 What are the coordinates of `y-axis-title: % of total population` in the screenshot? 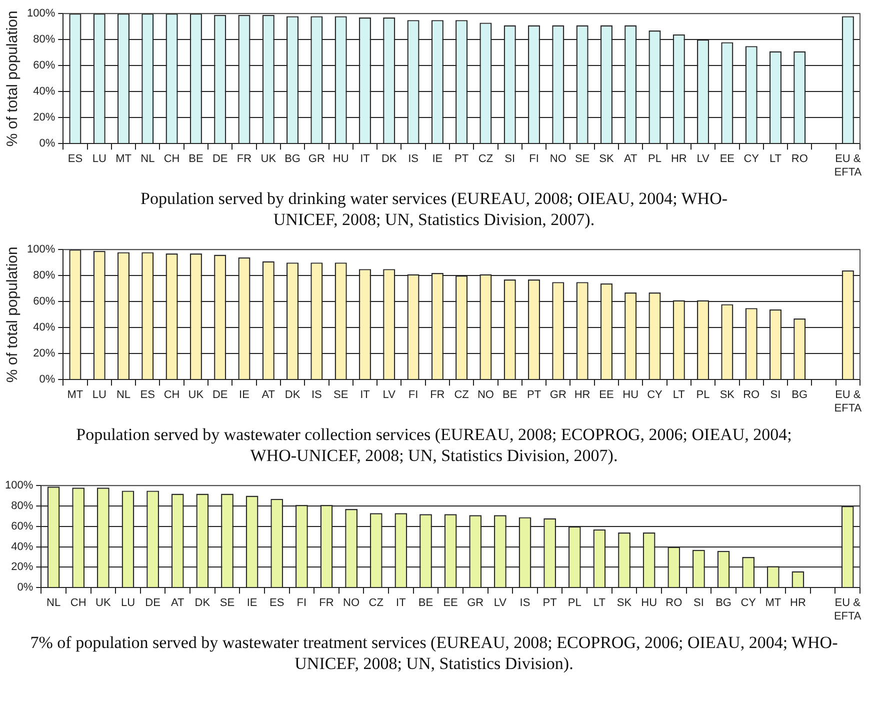 It's located at (13, 78).